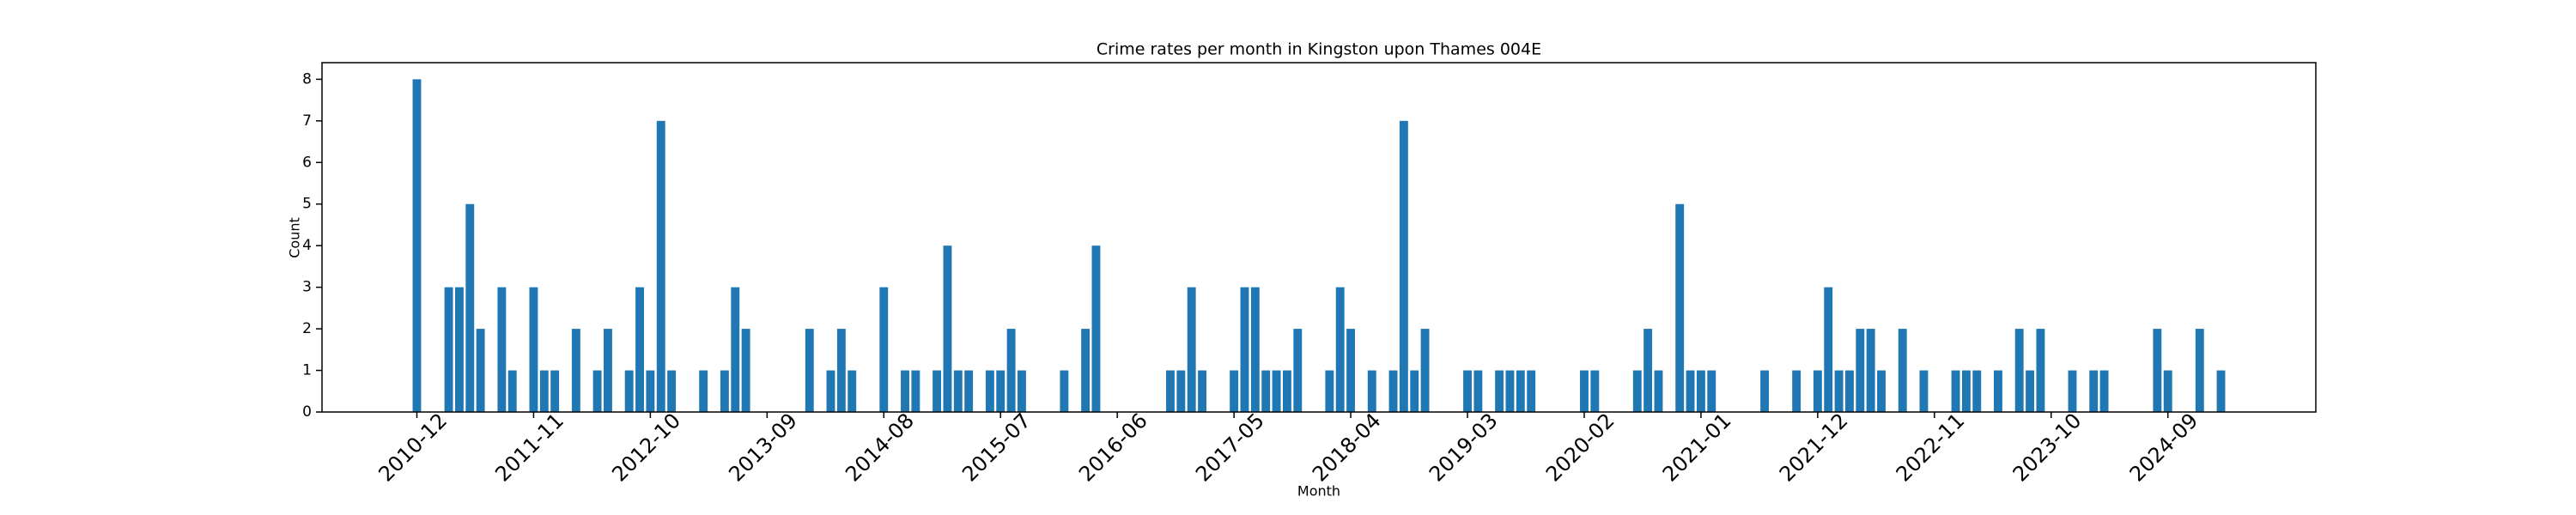 This screenshot has height=515, width=2576. Describe the element at coordinates (1230, 448) in the screenshot. I see `x-tick-label: 2017-05` at that location.